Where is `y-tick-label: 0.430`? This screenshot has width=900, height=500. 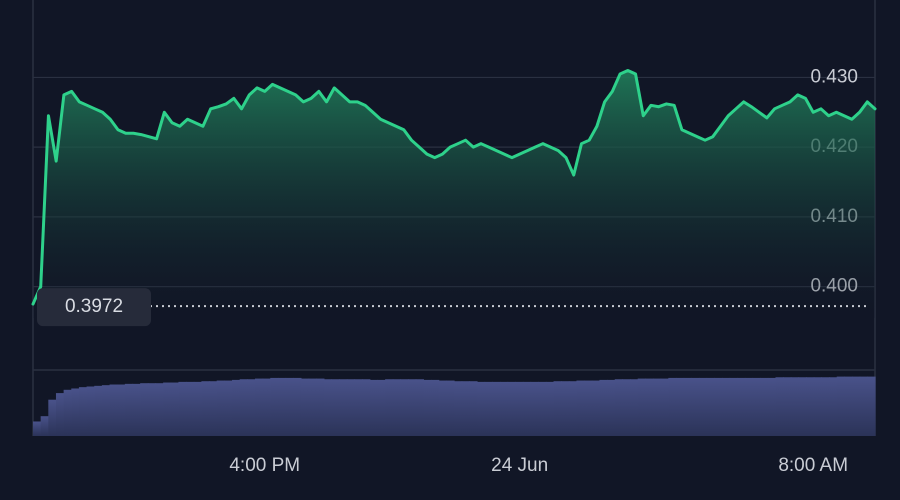 y-tick-label: 0.430 is located at coordinates (834, 76).